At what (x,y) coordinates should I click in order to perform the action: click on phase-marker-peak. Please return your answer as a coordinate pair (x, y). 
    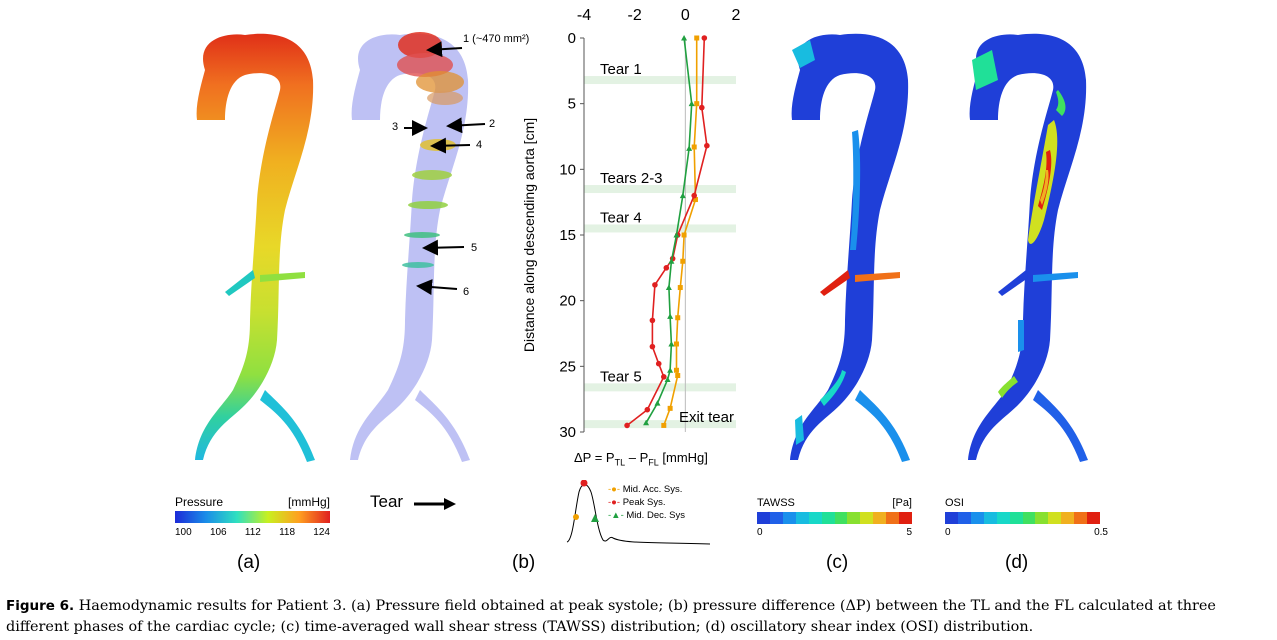
    Looking at the image, I should click on (584, 483).